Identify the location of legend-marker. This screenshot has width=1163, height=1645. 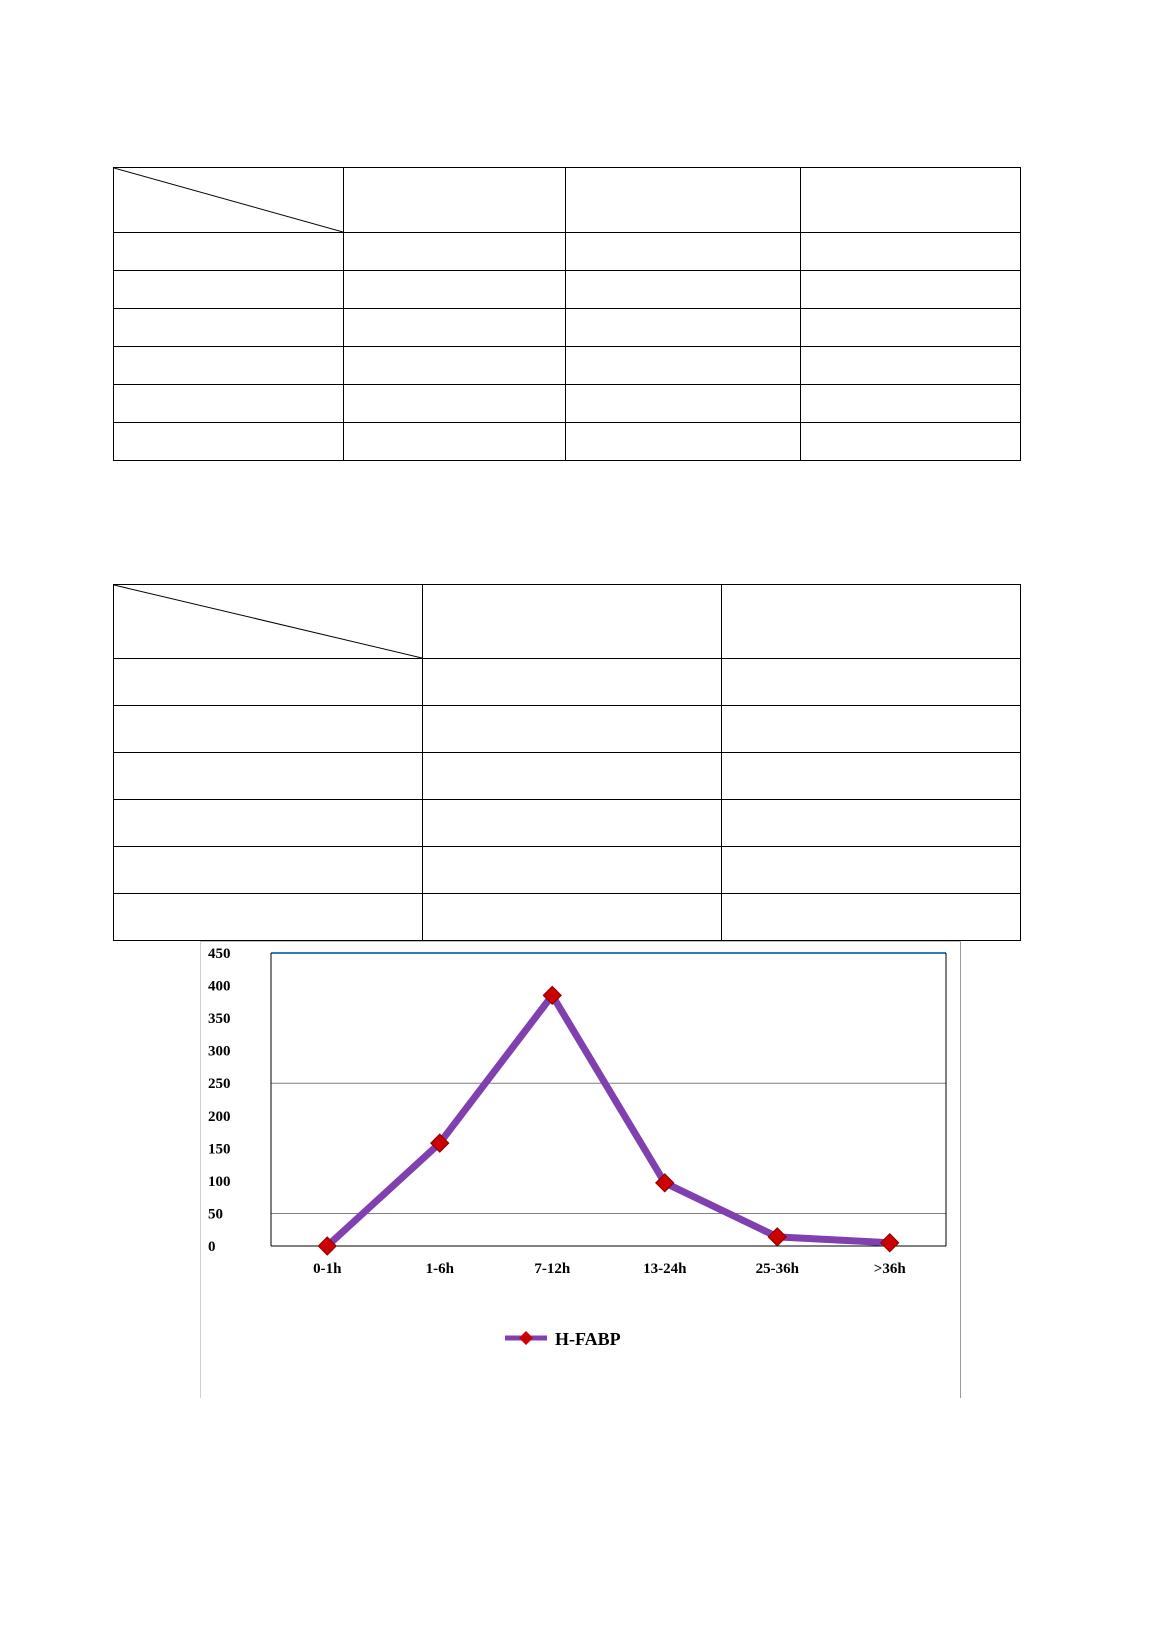
(526, 1338).